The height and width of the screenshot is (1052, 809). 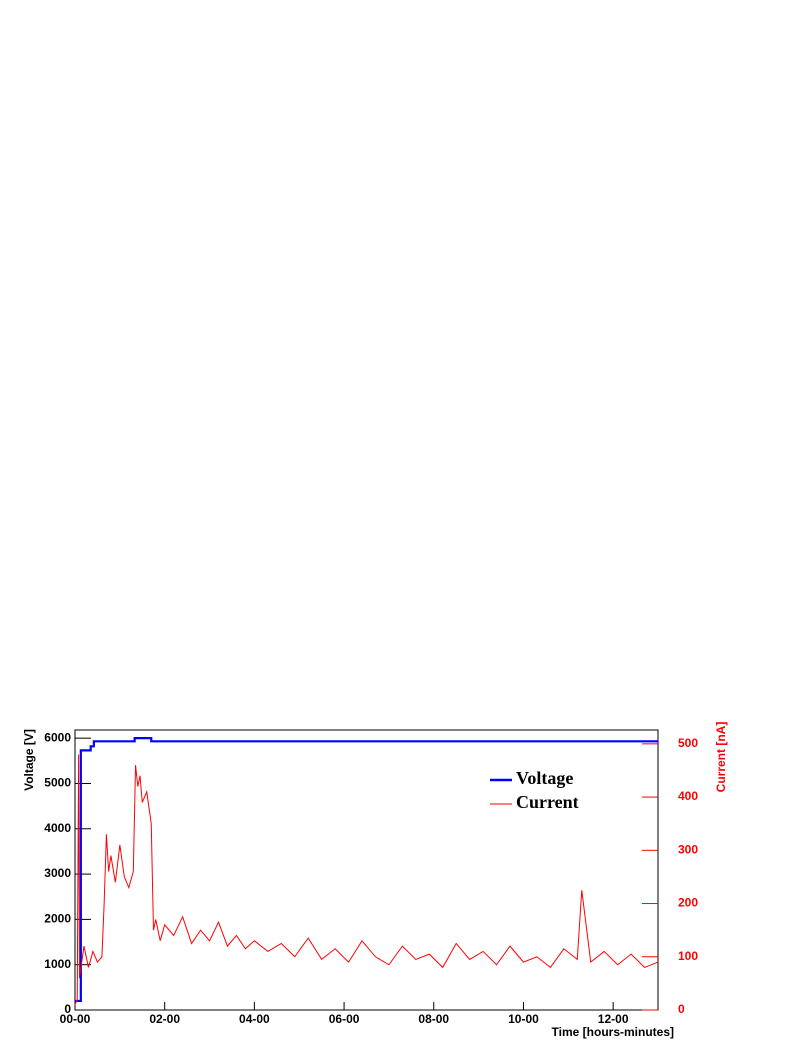 I want to click on y-tick-label: 2000, so click(x=57, y=919).